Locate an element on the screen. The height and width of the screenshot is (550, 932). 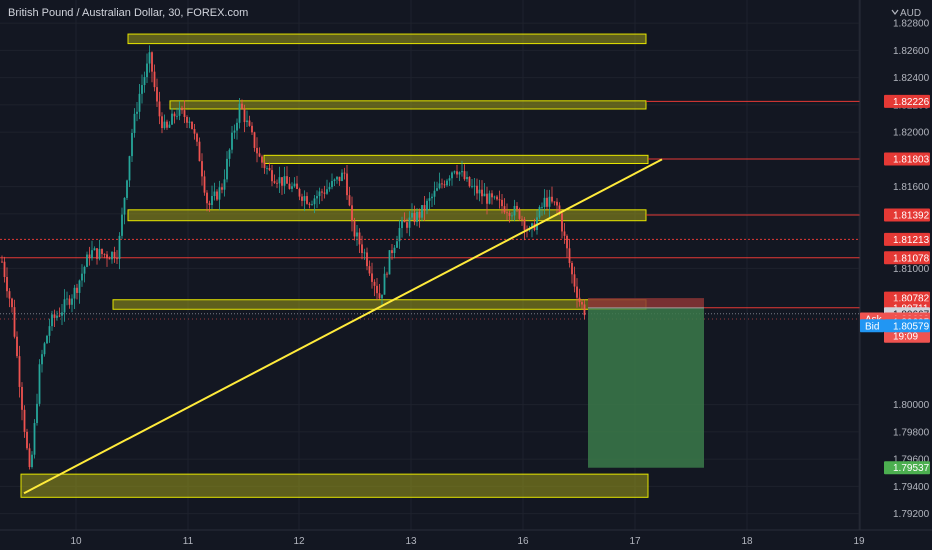
take-profit-zone is located at coordinates (646, 387).